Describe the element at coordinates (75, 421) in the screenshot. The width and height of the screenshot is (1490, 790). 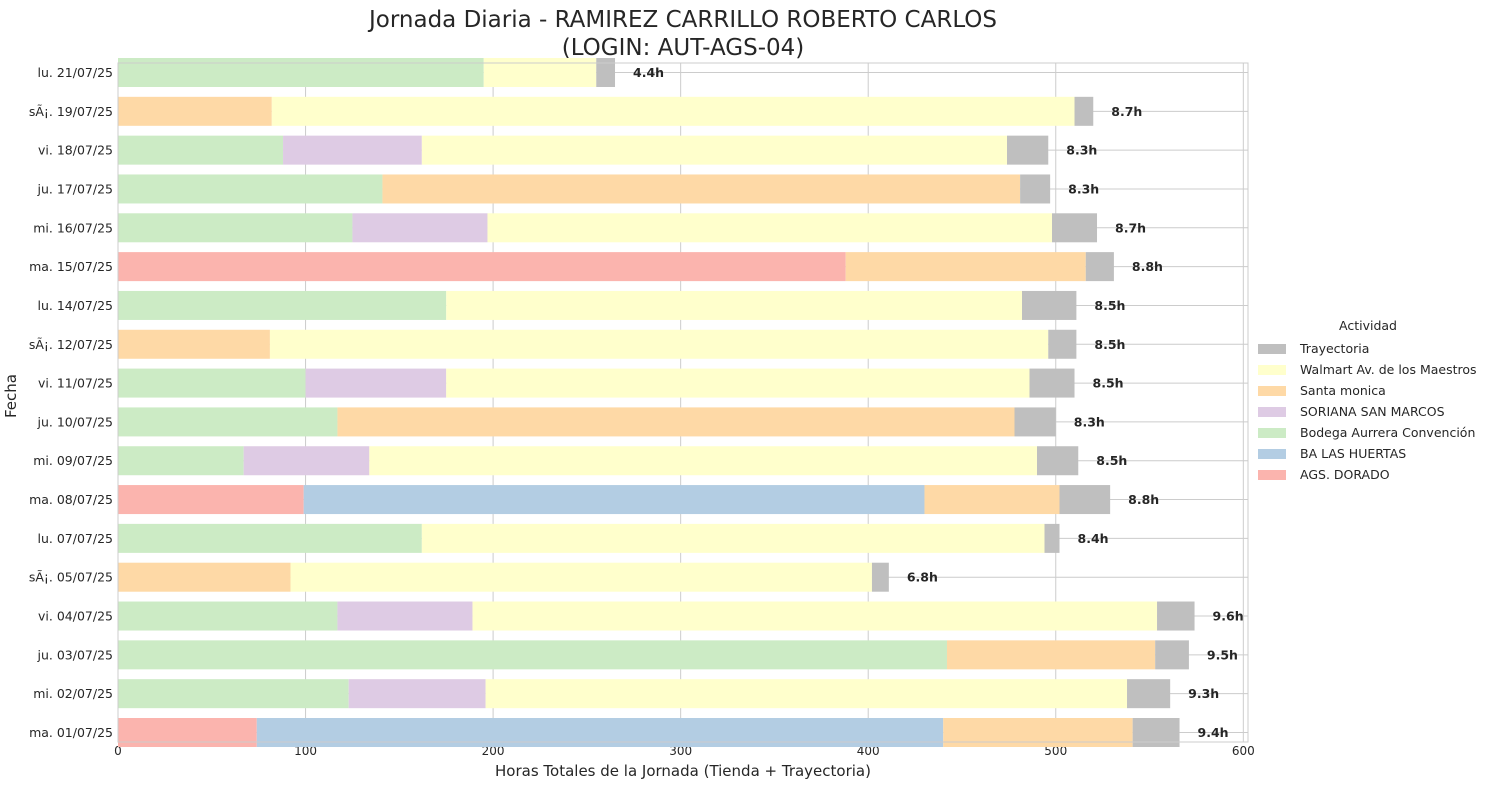
I see `y-tick-label: ju. 10/07/25` at that location.